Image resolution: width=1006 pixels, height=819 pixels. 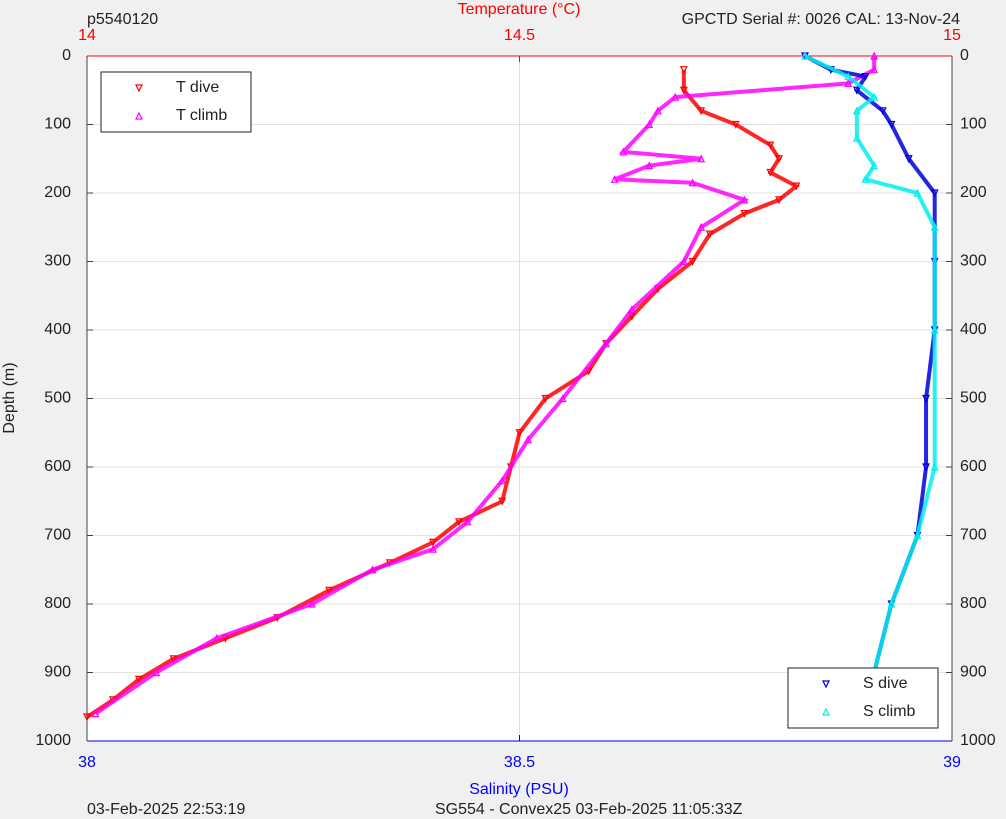 What do you see at coordinates (973, 466) in the screenshot?
I see `y2-tick-label: 600` at bounding box center [973, 466].